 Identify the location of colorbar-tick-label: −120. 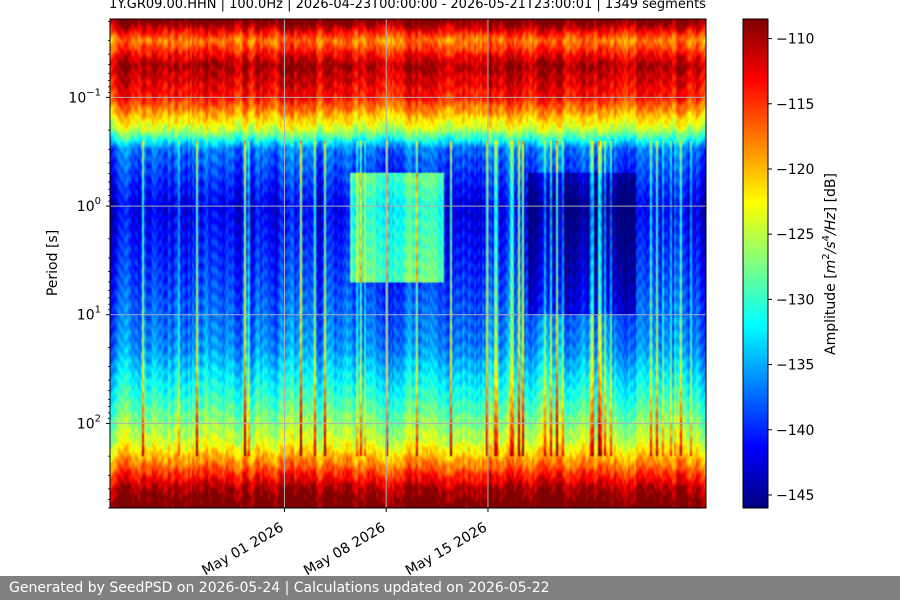
(795, 170).